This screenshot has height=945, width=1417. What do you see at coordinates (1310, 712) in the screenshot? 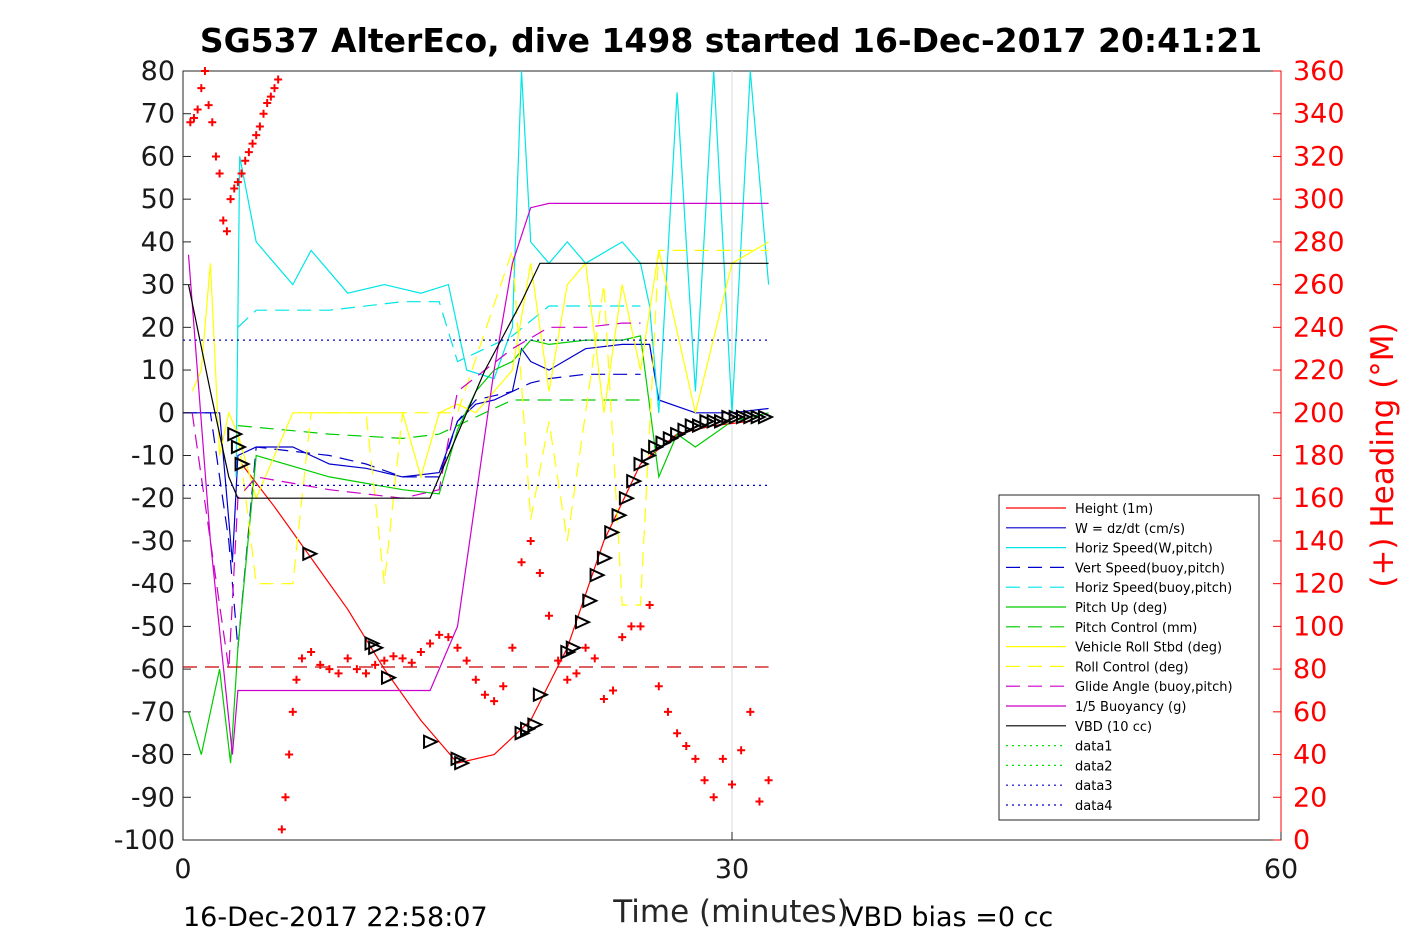
I see `y2-tick-label: 60` at bounding box center [1310, 712].